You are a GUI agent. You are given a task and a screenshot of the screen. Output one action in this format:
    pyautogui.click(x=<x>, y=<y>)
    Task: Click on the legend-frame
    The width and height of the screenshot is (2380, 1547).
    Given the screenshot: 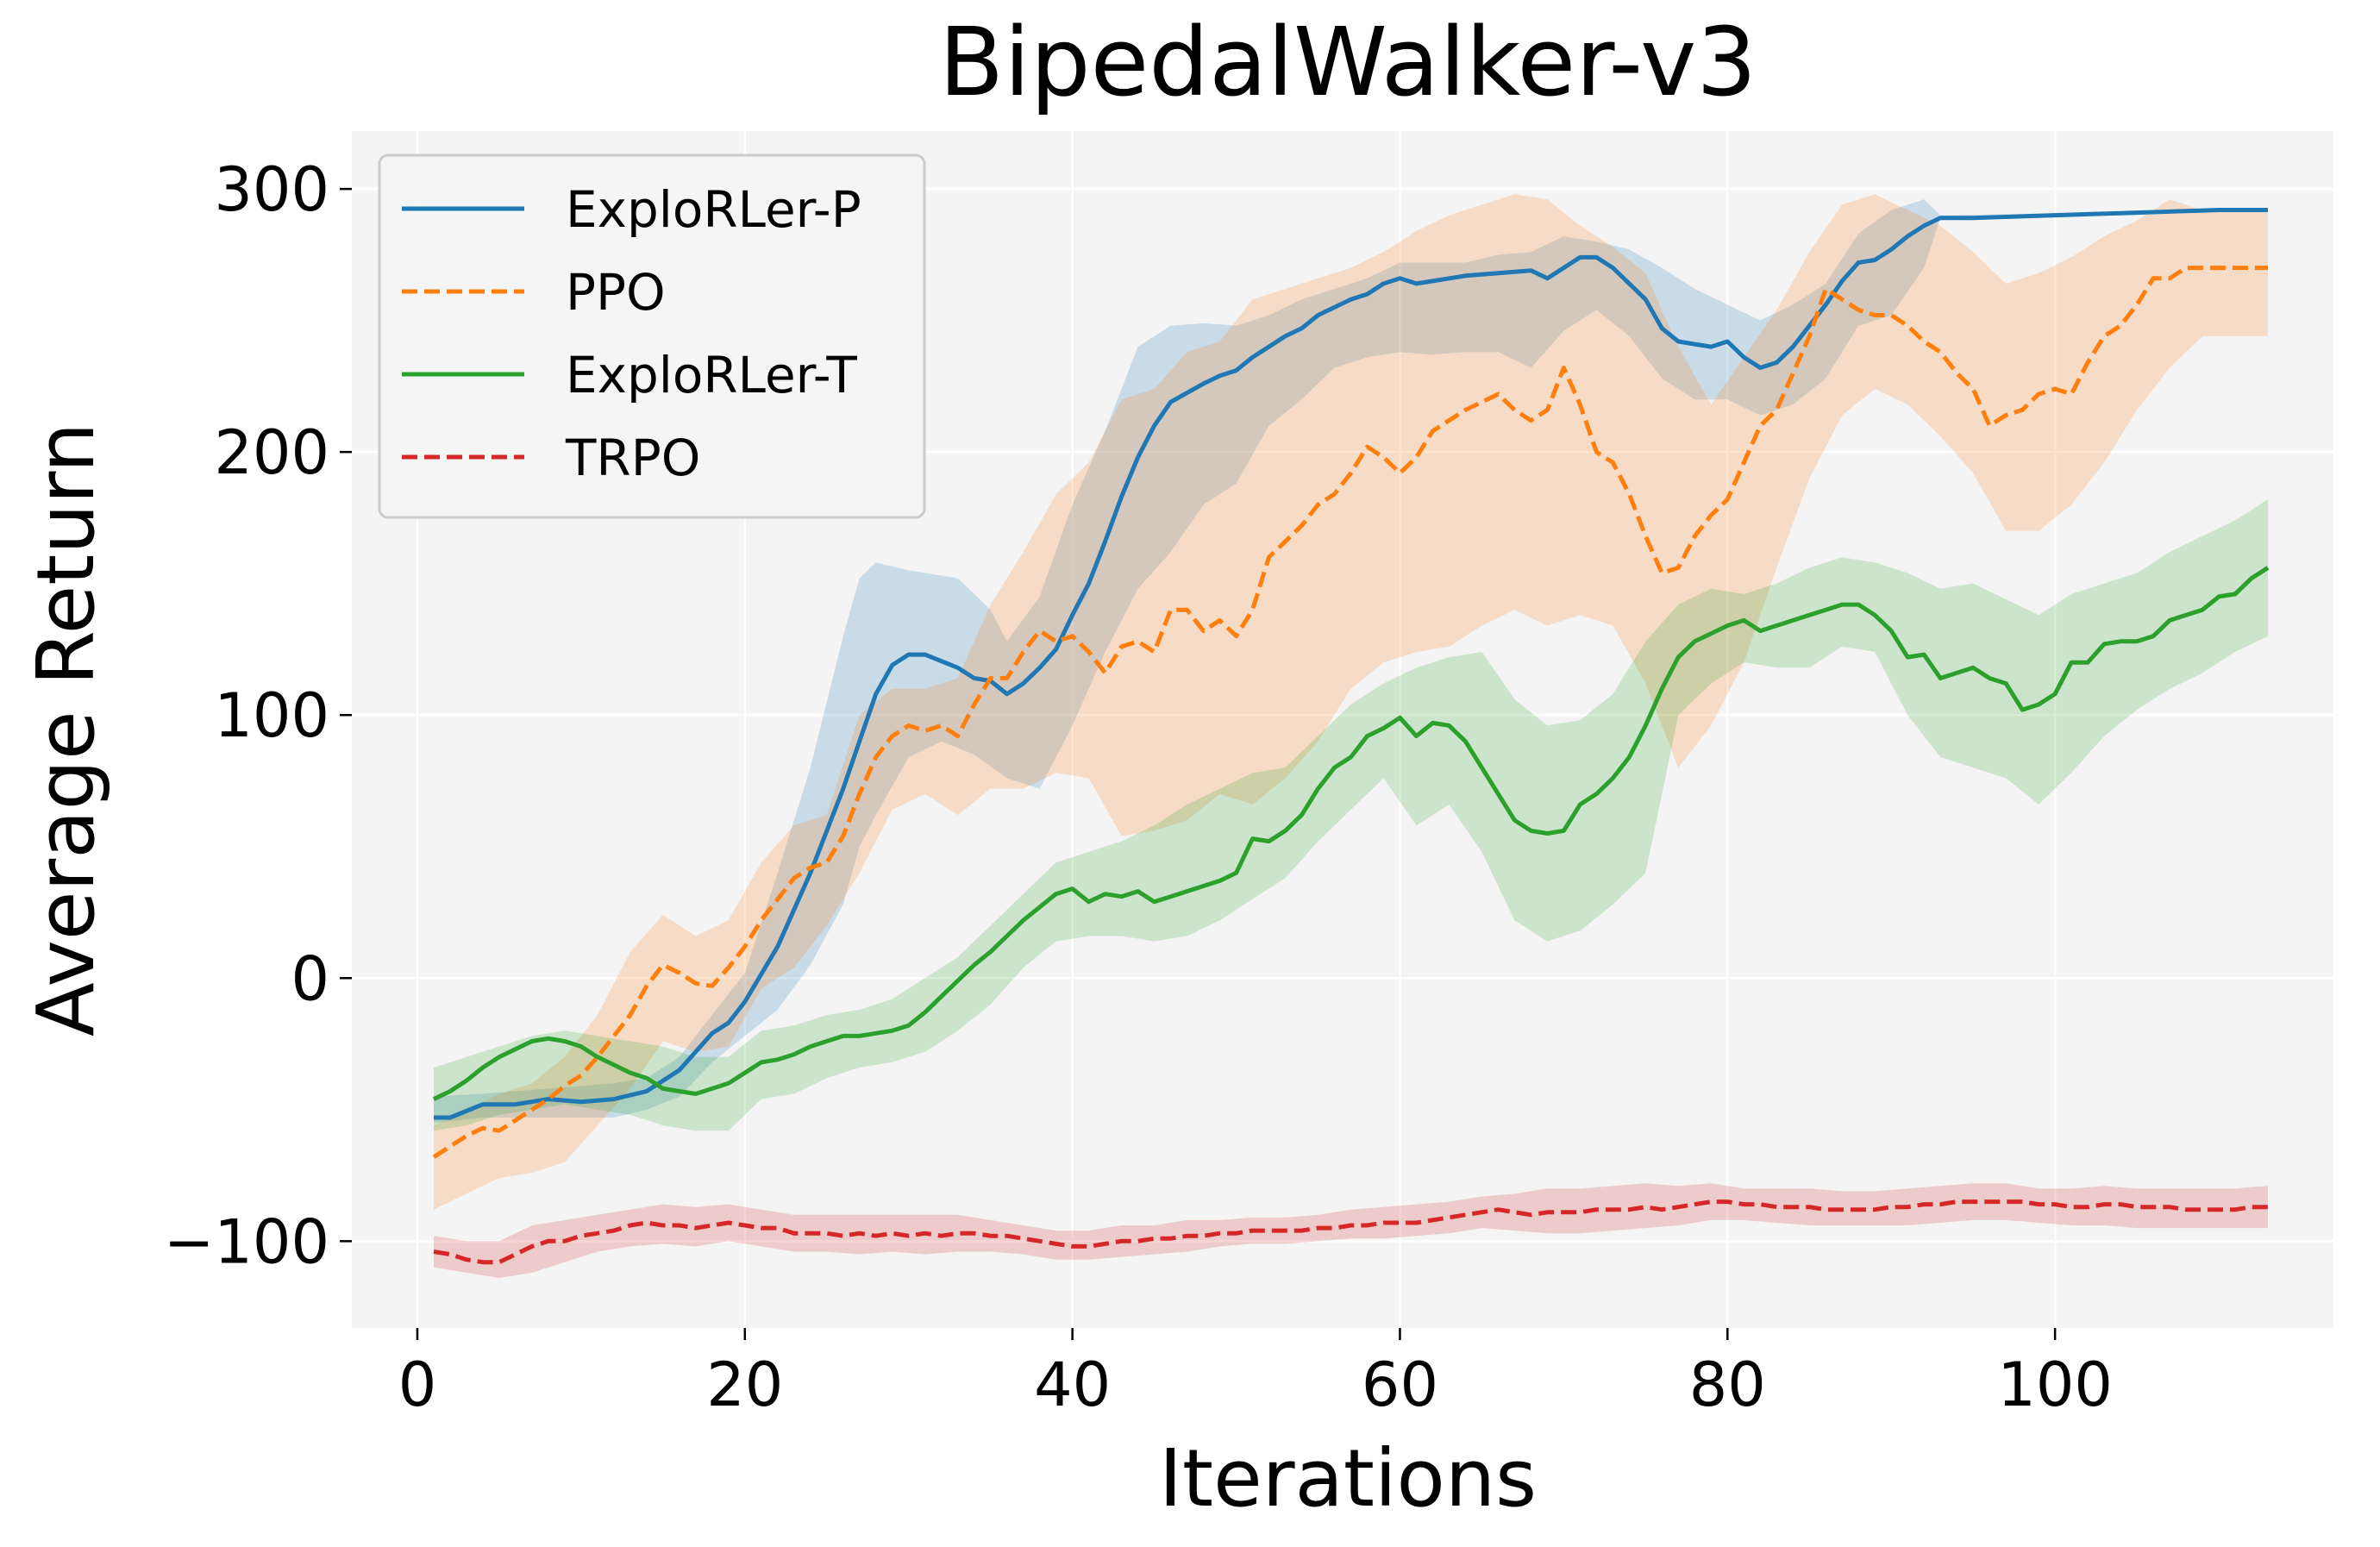 What is the action you would take?
    pyautogui.click(x=652, y=336)
    